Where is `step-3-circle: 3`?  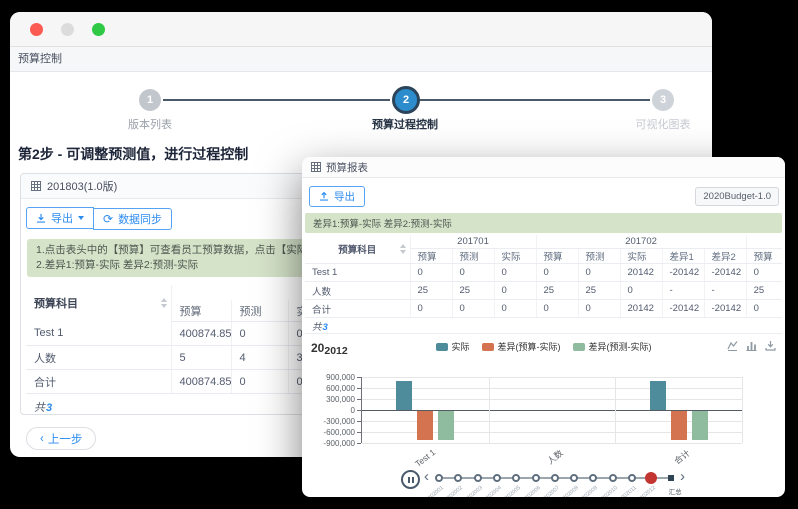 step-3-circle: 3 is located at coordinates (663, 100).